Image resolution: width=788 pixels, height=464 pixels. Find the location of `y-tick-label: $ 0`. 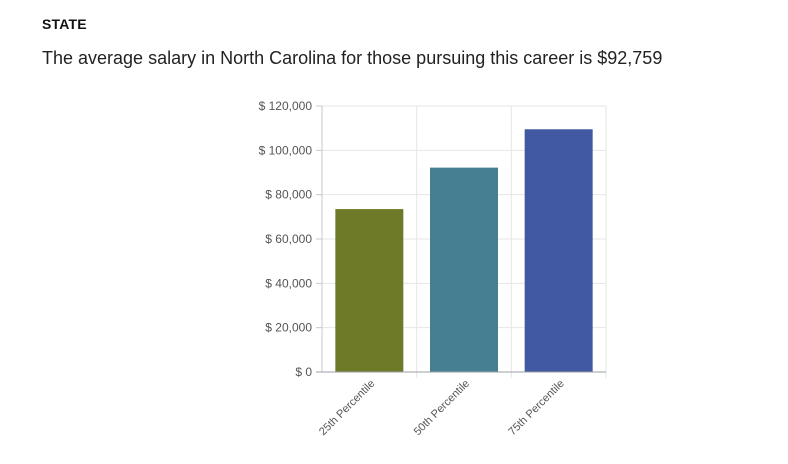

y-tick-label: $ 0 is located at coordinates (303, 372).